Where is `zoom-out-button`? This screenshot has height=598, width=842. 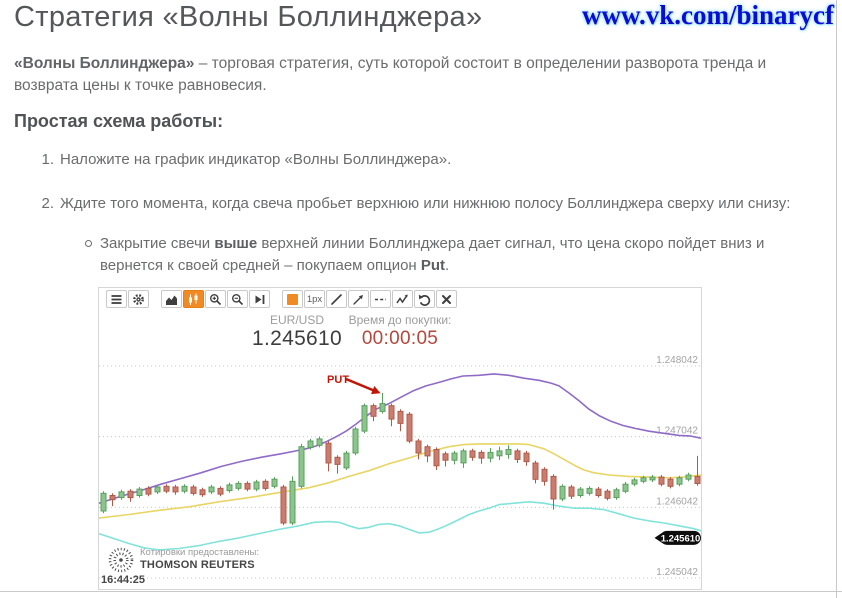 zoom-out-button is located at coordinates (237, 299).